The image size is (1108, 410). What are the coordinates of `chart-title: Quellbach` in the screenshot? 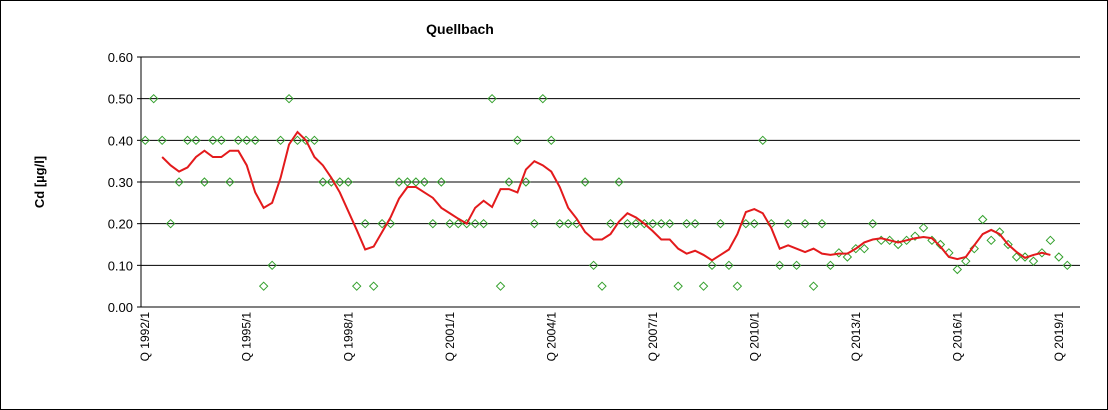 It's located at (460, 29).